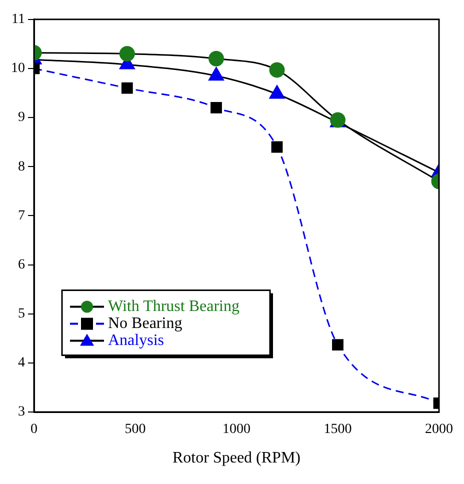  Describe the element at coordinates (236, 430) in the screenshot. I see `x-tick-label: 1000` at that location.